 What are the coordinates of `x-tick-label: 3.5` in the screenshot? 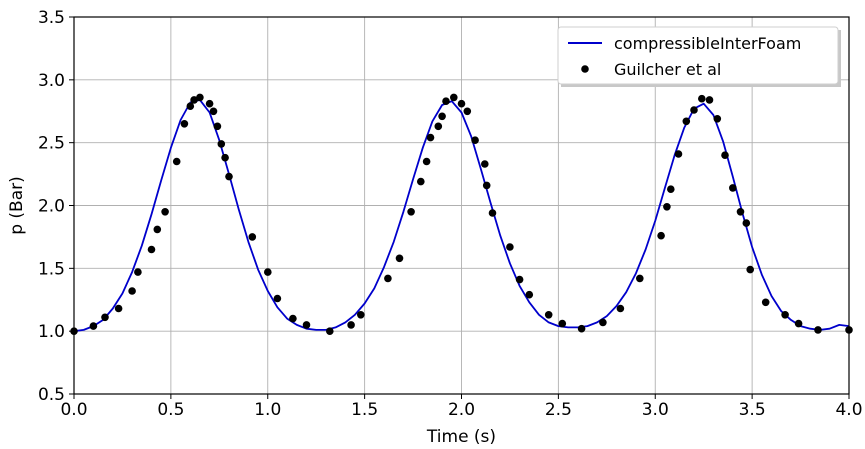 It's located at (752, 410).